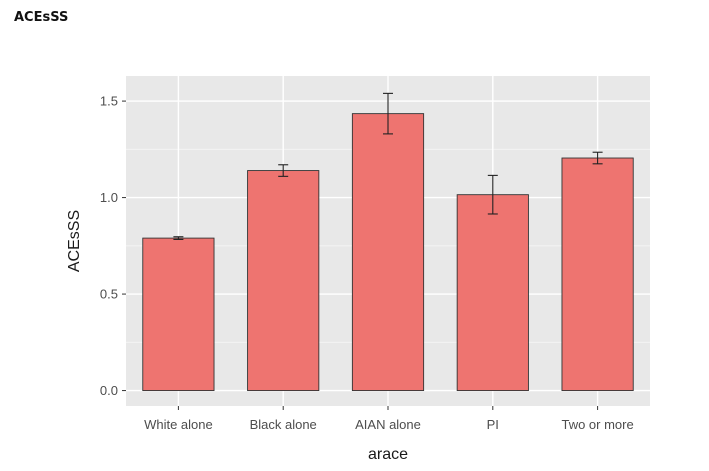  What do you see at coordinates (597, 274) in the screenshot?
I see `bar-two-or-more` at bounding box center [597, 274].